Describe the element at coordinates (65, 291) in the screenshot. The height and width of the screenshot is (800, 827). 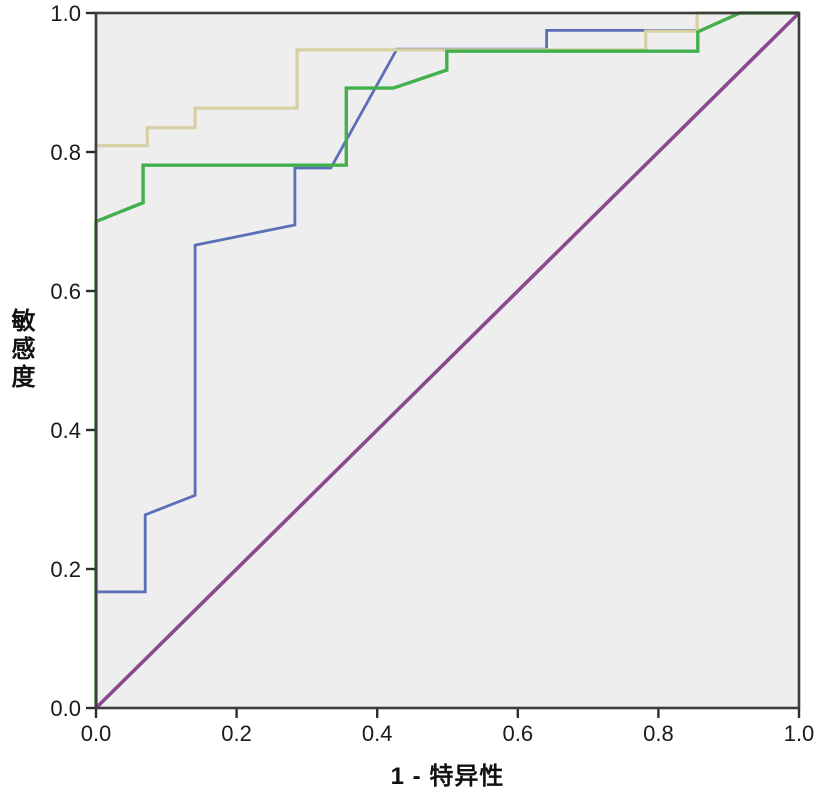
I see `y-tick-label: 0.6` at that location.